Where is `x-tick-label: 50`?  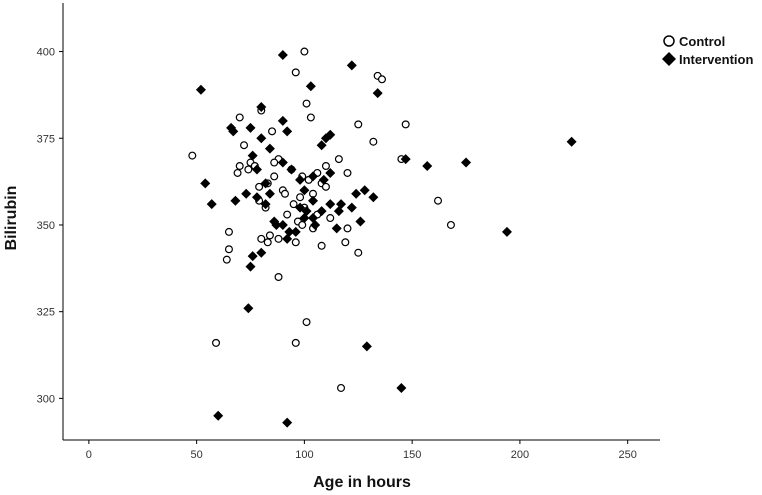
x-tick-label: 50 is located at coordinates (196, 455).